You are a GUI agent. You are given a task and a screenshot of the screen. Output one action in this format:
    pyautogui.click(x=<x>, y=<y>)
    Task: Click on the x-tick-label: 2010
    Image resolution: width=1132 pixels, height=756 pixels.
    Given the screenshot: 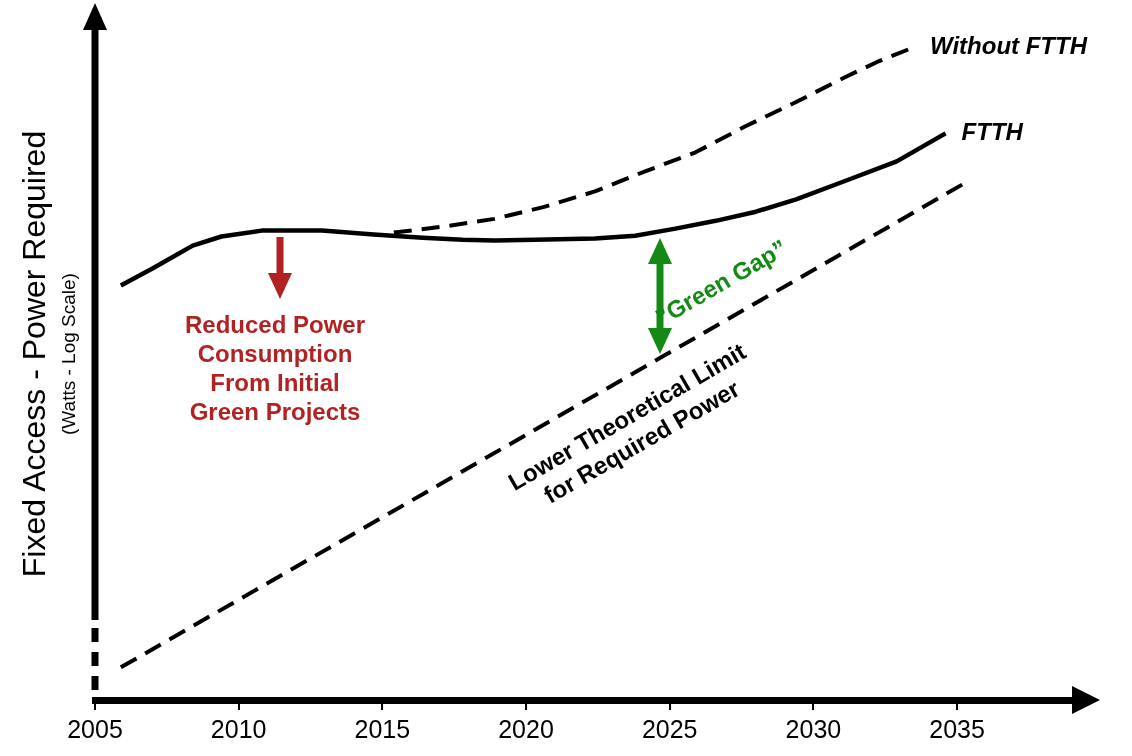 What is the action you would take?
    pyautogui.click(x=238, y=728)
    